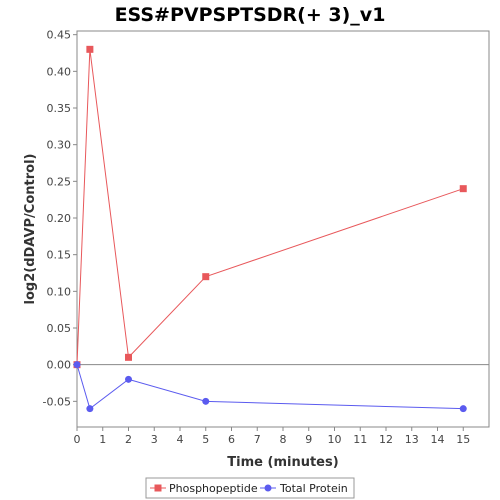 This screenshot has width=500, height=500. Describe the element at coordinates (59, 35) in the screenshot. I see `y-tick-label: 0.45` at that location.